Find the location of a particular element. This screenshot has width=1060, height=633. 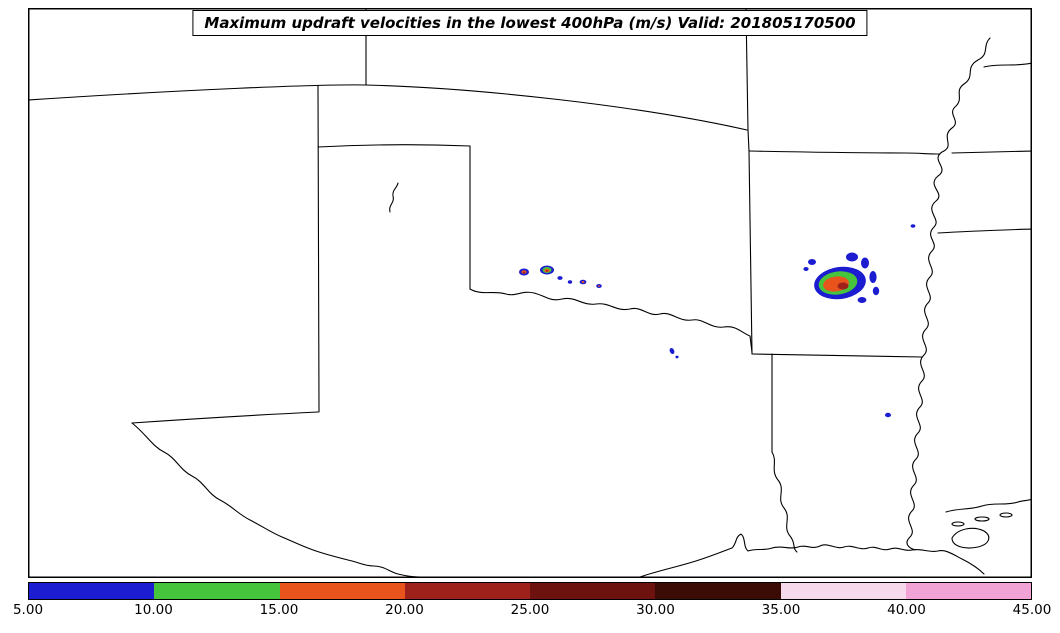

rio-grande is located at coordinates (276, 499).